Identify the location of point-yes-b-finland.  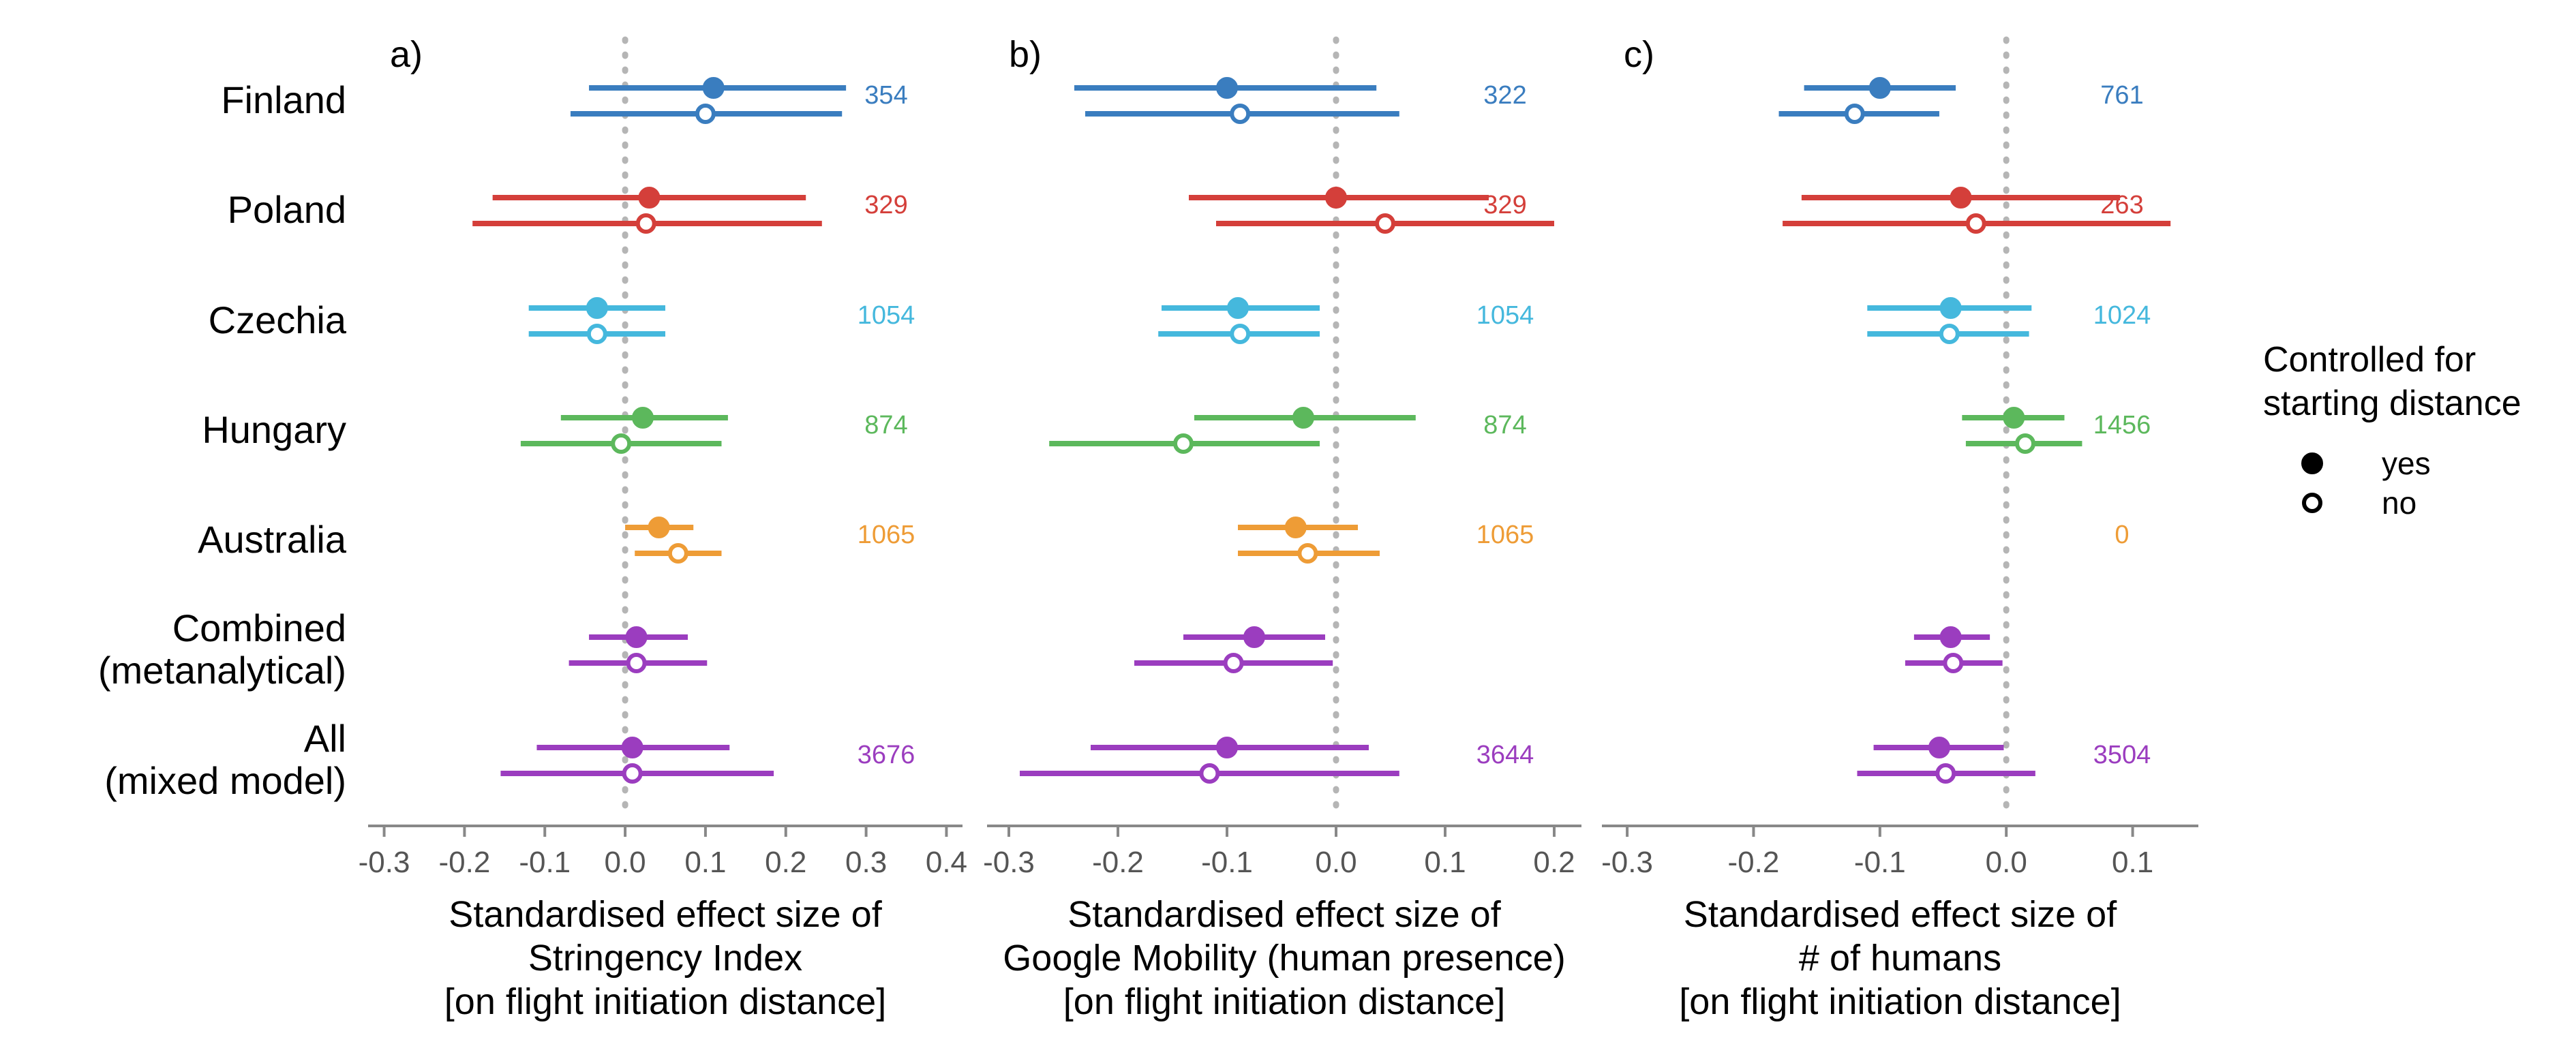
(1227, 88).